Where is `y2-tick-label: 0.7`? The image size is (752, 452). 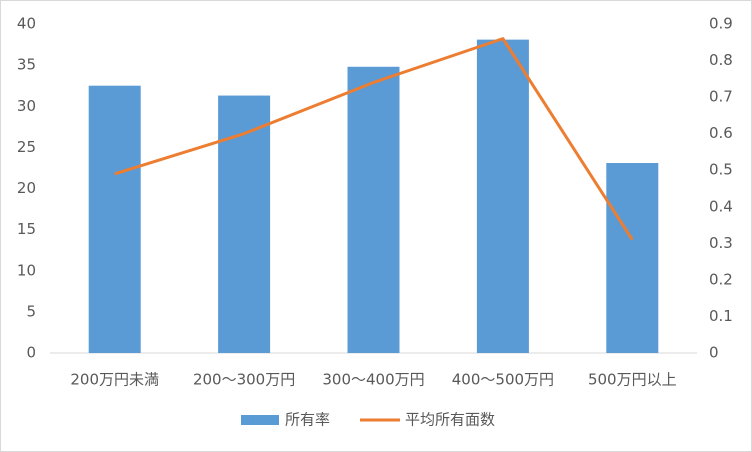 y2-tick-label: 0.7 is located at coordinates (721, 97).